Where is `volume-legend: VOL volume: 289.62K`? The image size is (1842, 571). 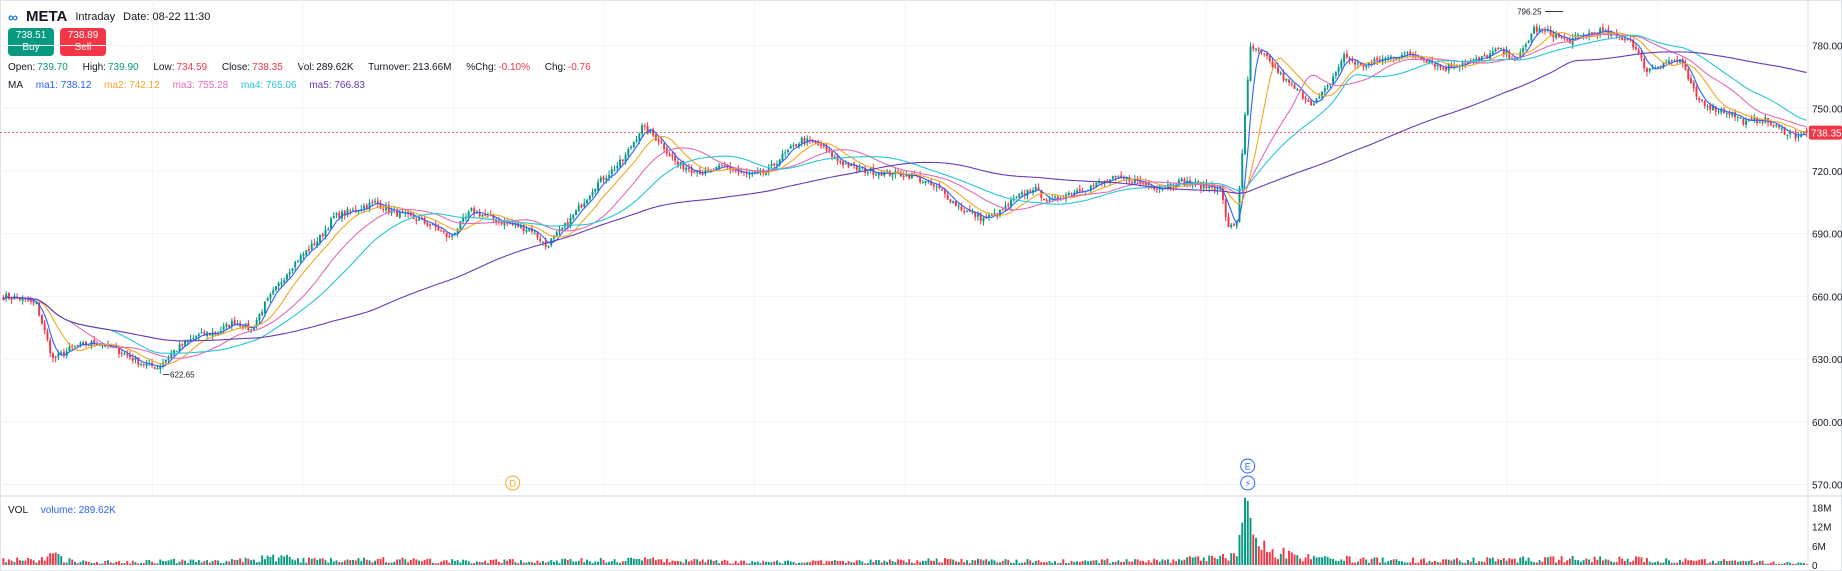
volume-legend: VOL volume: 289.62K is located at coordinates (62, 510).